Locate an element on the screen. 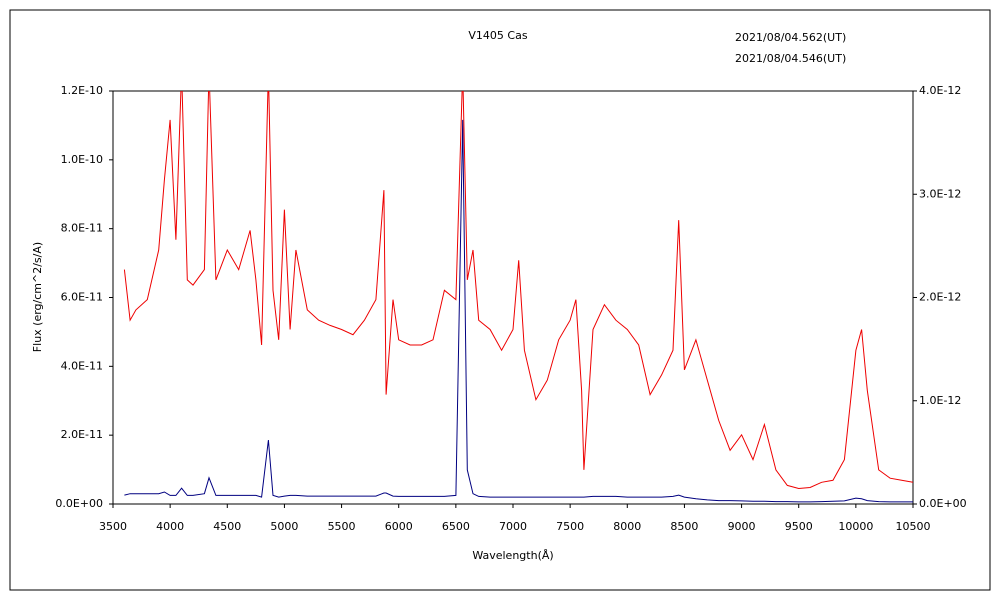 The height and width of the screenshot is (600, 1000). x-tick-label: 7500 is located at coordinates (570, 526).